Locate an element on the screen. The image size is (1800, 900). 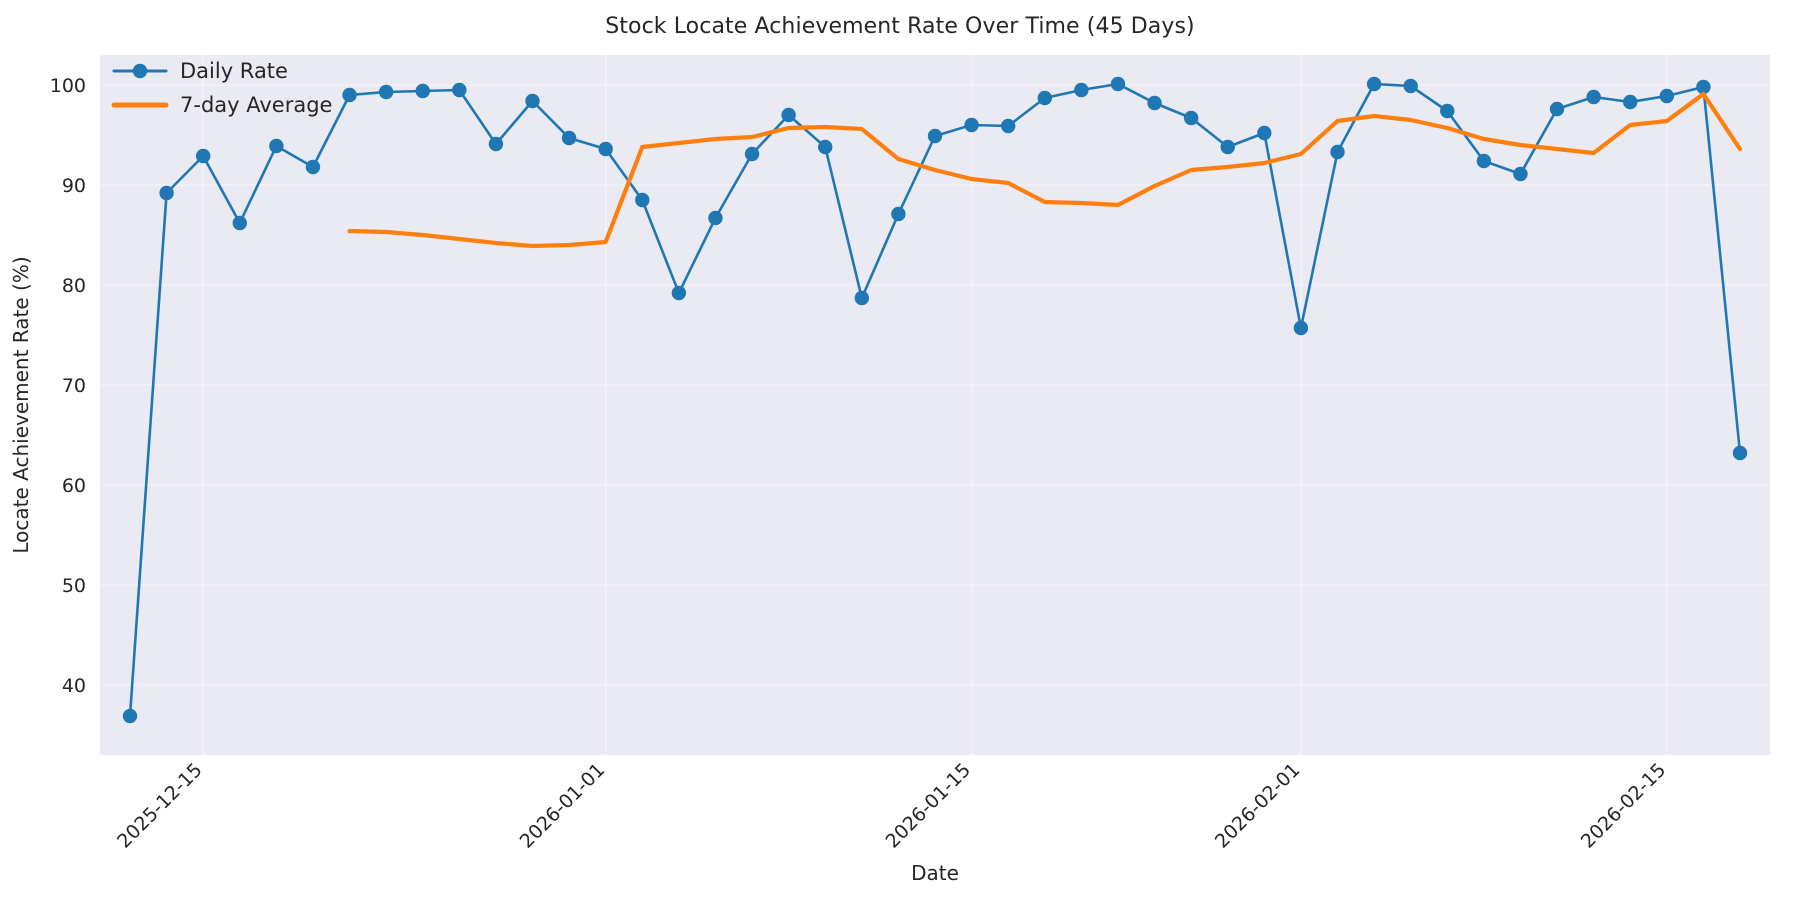
y-tick-label: 50 is located at coordinates (74, 586).